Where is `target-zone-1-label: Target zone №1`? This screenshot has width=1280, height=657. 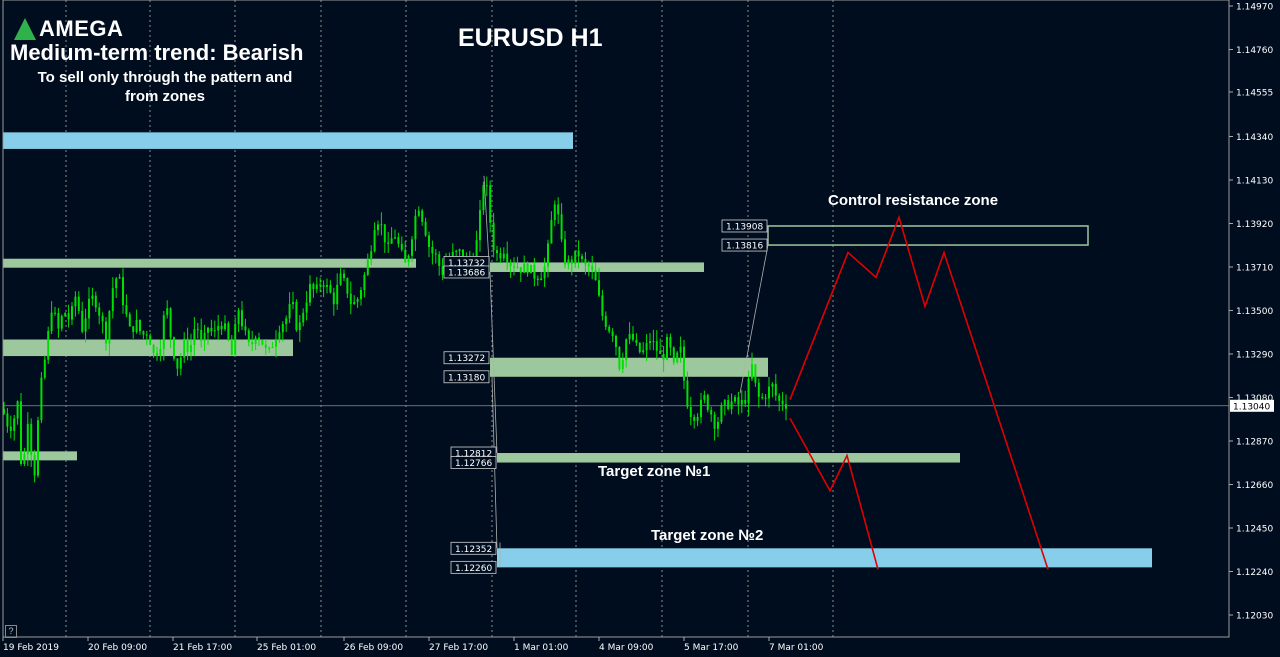
target-zone-1-label: Target zone №1 is located at coordinates (654, 471).